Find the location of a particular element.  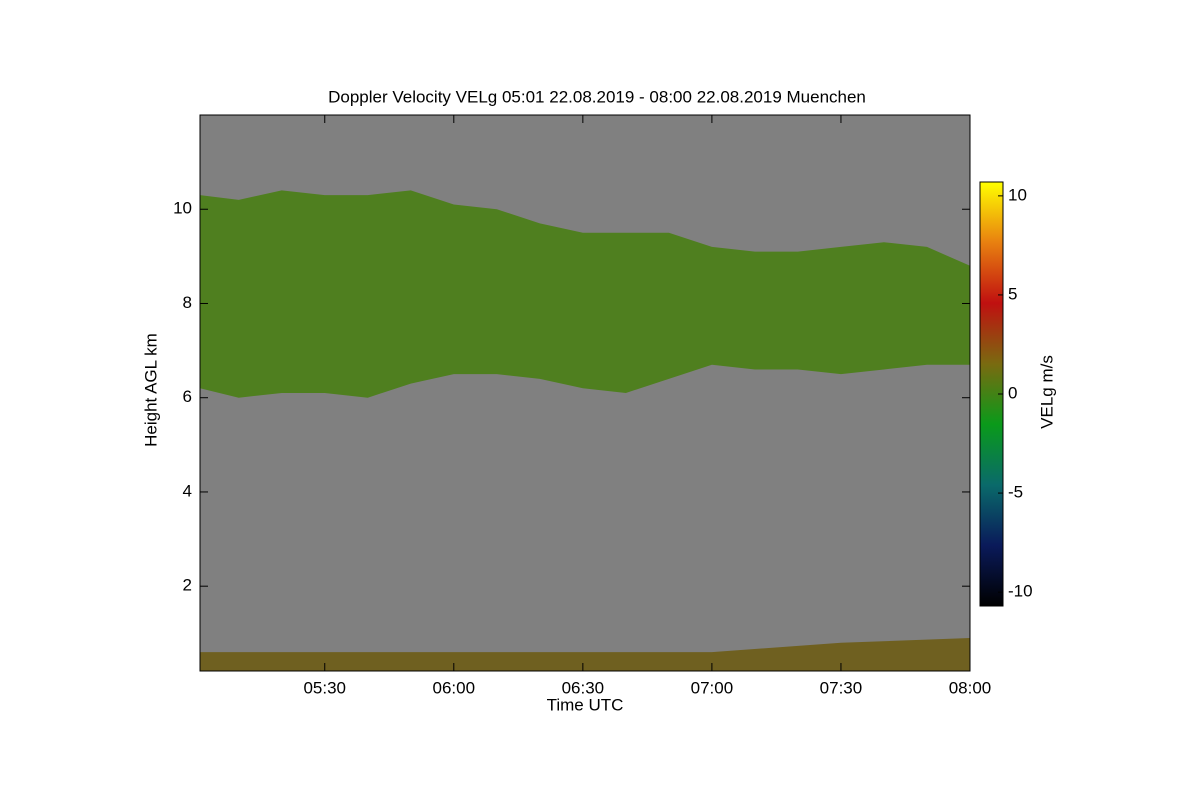

x-tick-label: 07:00 is located at coordinates (712, 687).